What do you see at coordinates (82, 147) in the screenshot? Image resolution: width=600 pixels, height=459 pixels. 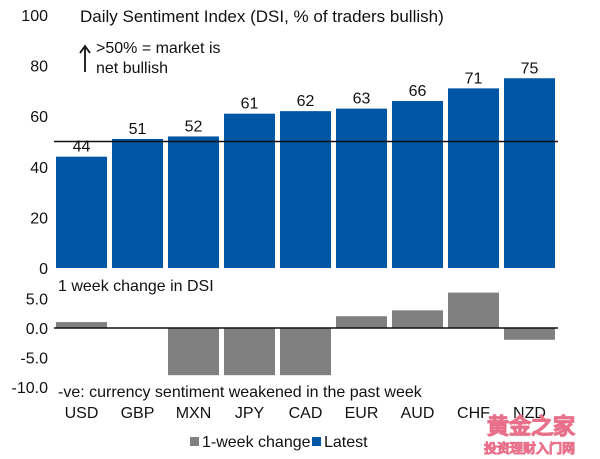 I see `latest-data-label-usd: 44` at bounding box center [82, 147].